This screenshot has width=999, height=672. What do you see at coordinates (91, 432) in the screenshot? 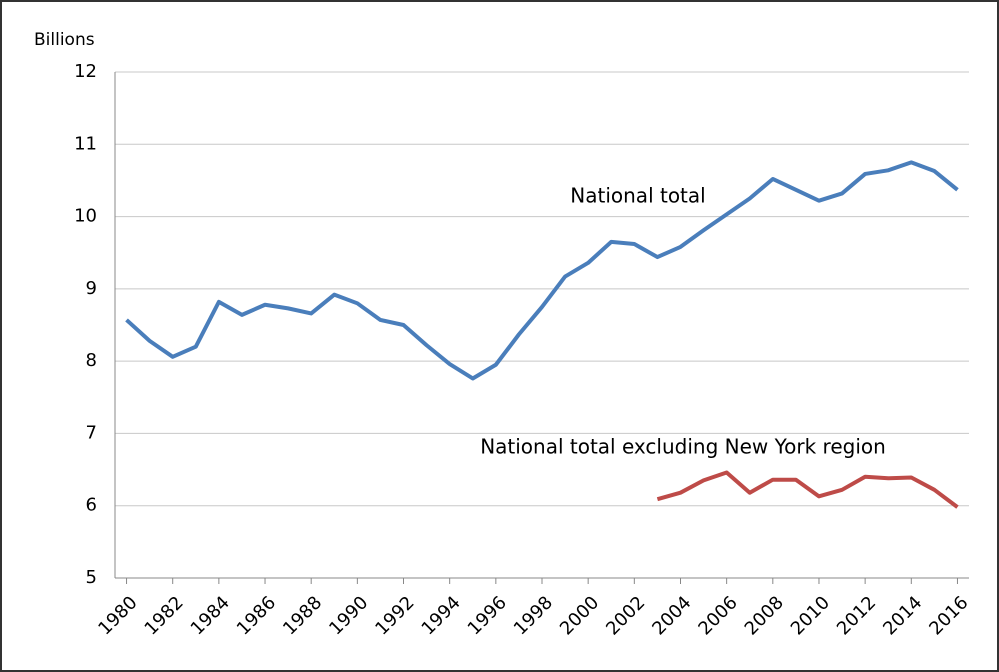
I see `y-tick-label: 7` at bounding box center [91, 432].